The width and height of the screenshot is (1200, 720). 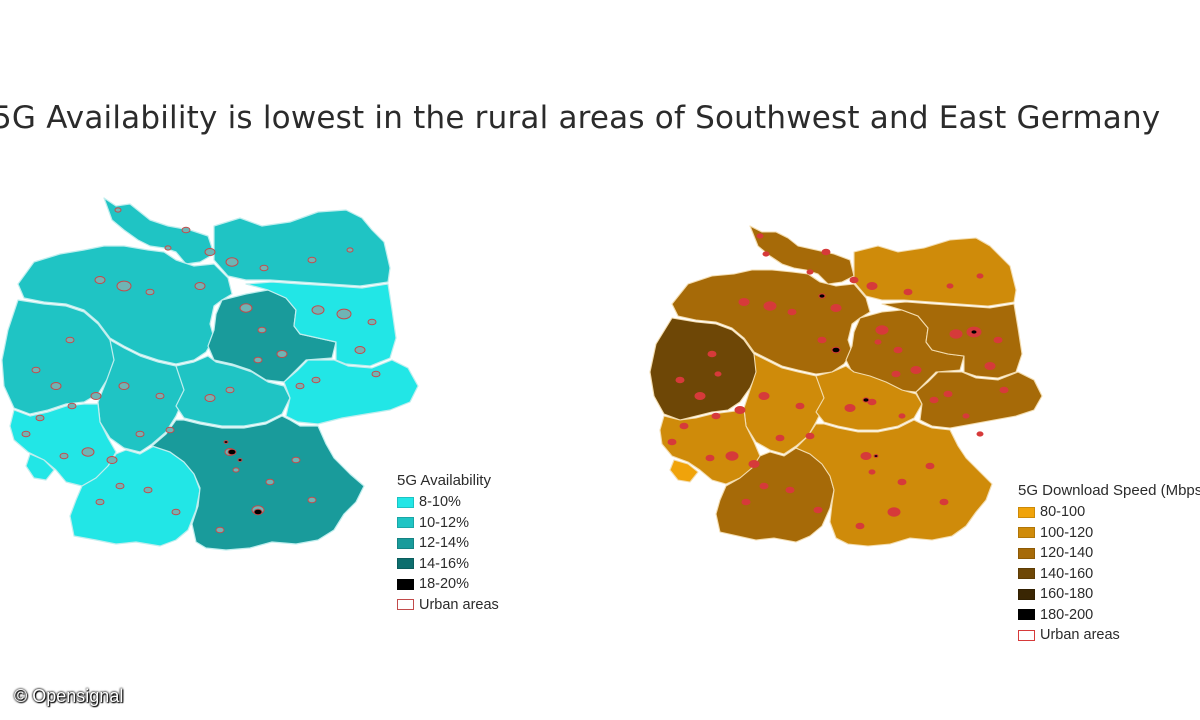 What do you see at coordinates (201, 370) in the screenshot?
I see `urban-areas-availability` at bounding box center [201, 370].